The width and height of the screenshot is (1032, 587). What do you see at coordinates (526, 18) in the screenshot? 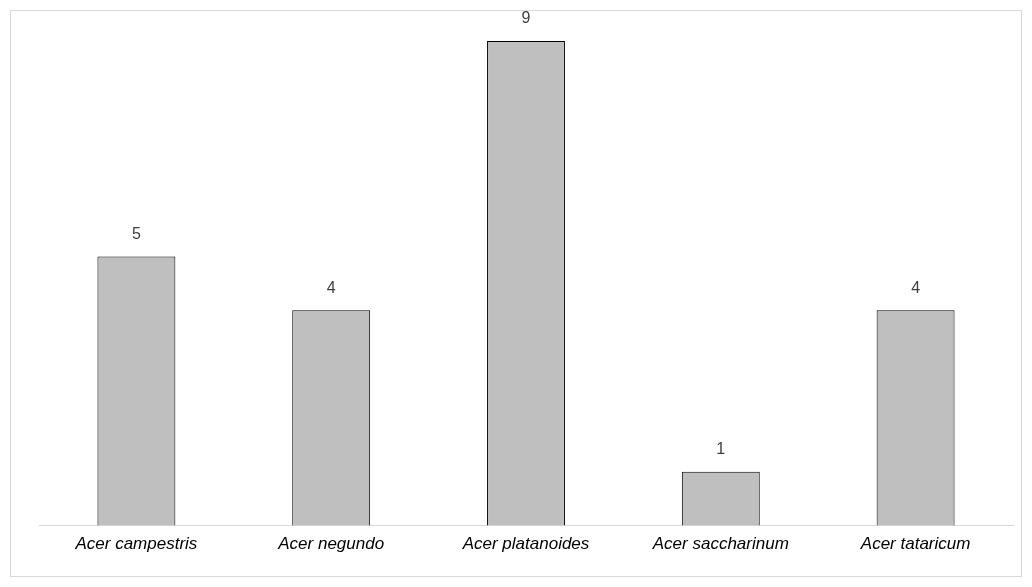
I see `data-label: 9` at bounding box center [526, 18].